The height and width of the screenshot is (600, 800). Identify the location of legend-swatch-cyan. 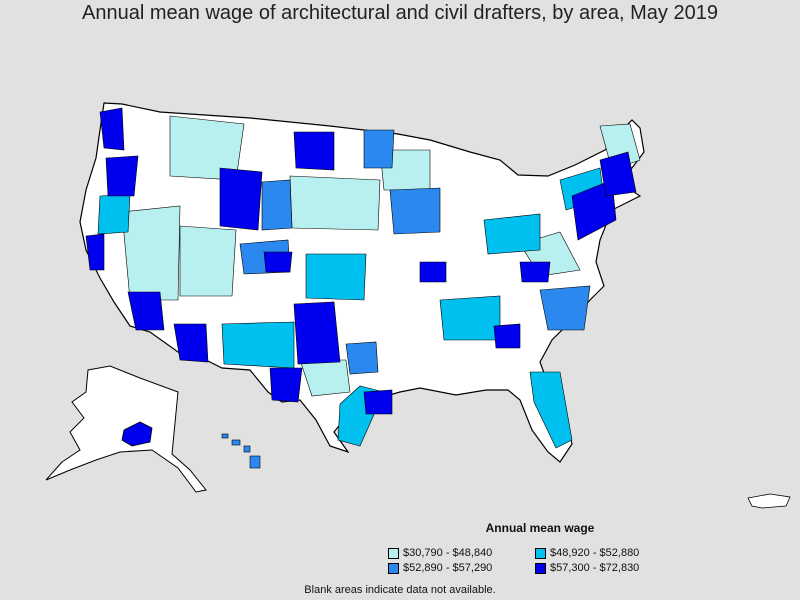
(540, 553).